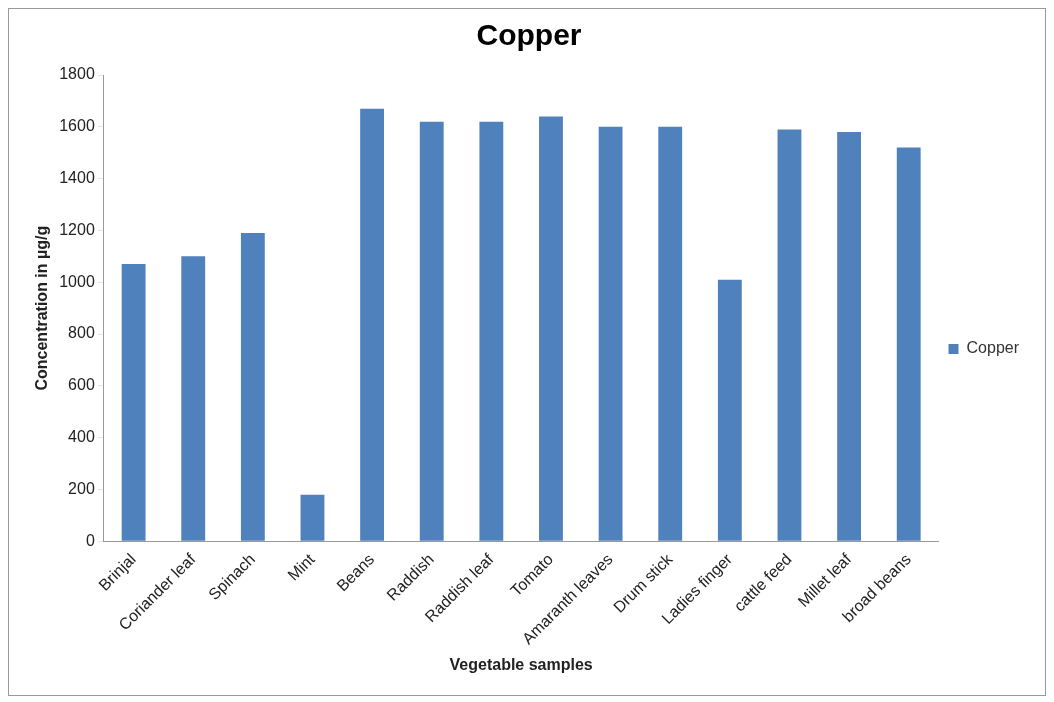 This screenshot has height=702, width=1054. I want to click on x-axis-title: Vegetable samples, so click(521, 664).